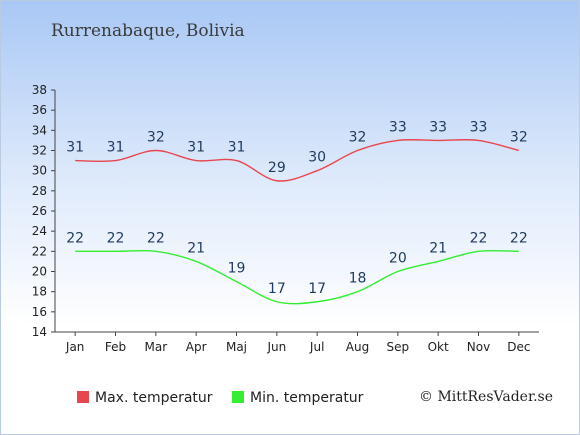  What do you see at coordinates (154, 398) in the screenshot?
I see `legend-max-label: Max. temperatur` at bounding box center [154, 398].